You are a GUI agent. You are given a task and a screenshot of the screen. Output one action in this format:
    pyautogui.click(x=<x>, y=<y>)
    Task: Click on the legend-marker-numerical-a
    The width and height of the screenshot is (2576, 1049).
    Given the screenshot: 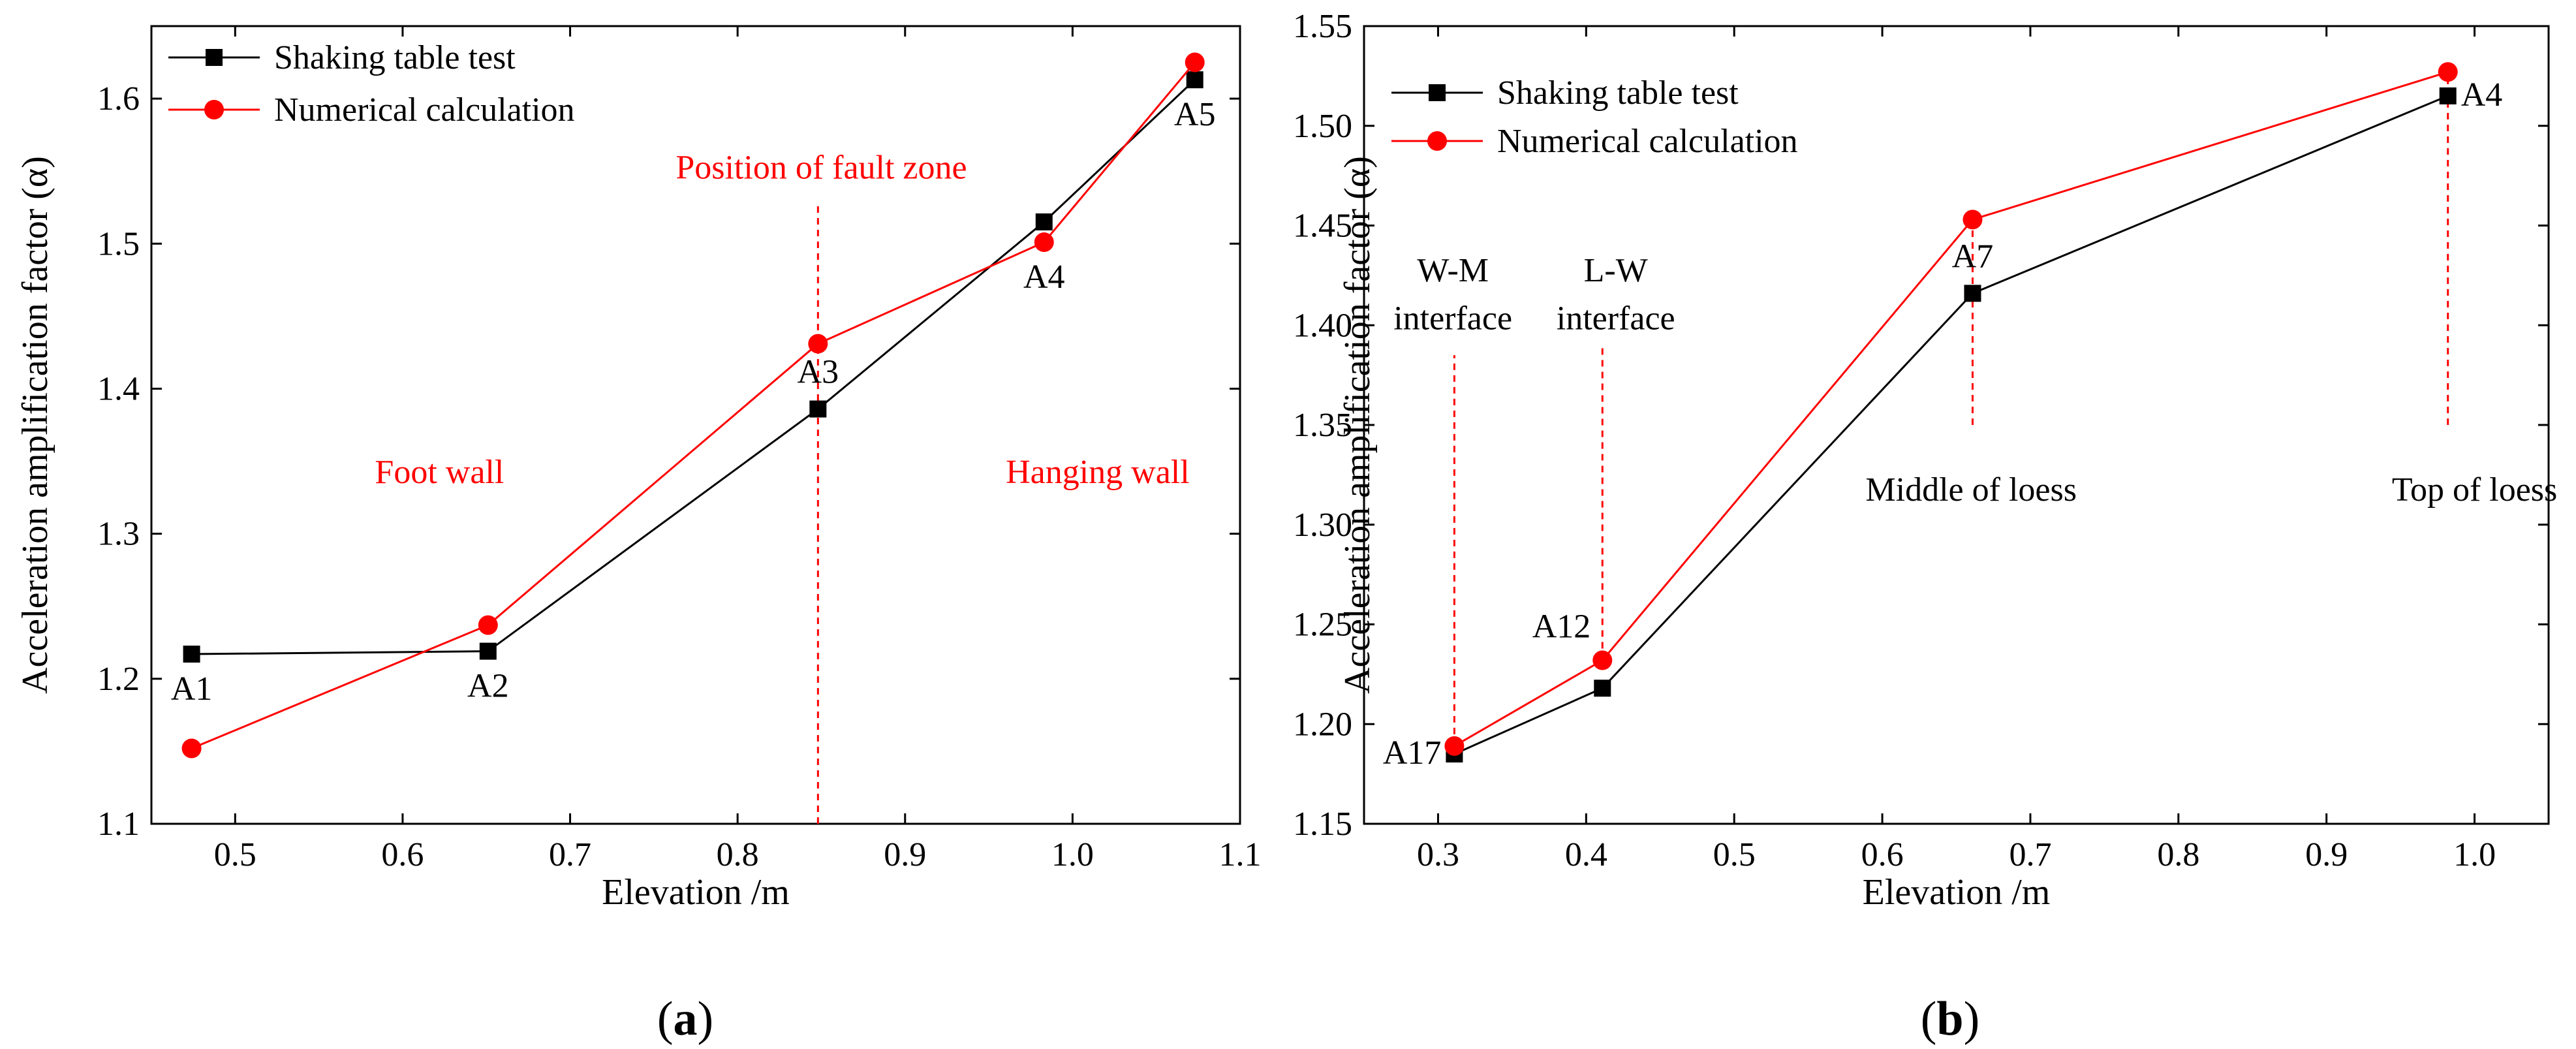 What is the action you would take?
    pyautogui.click(x=214, y=109)
    